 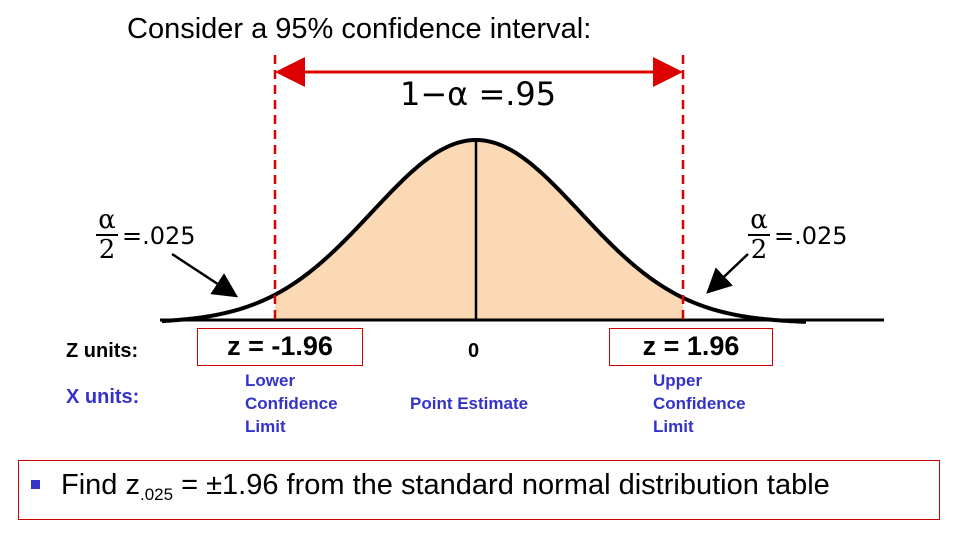 What do you see at coordinates (35, 484) in the screenshot?
I see `bullet-icon` at bounding box center [35, 484].